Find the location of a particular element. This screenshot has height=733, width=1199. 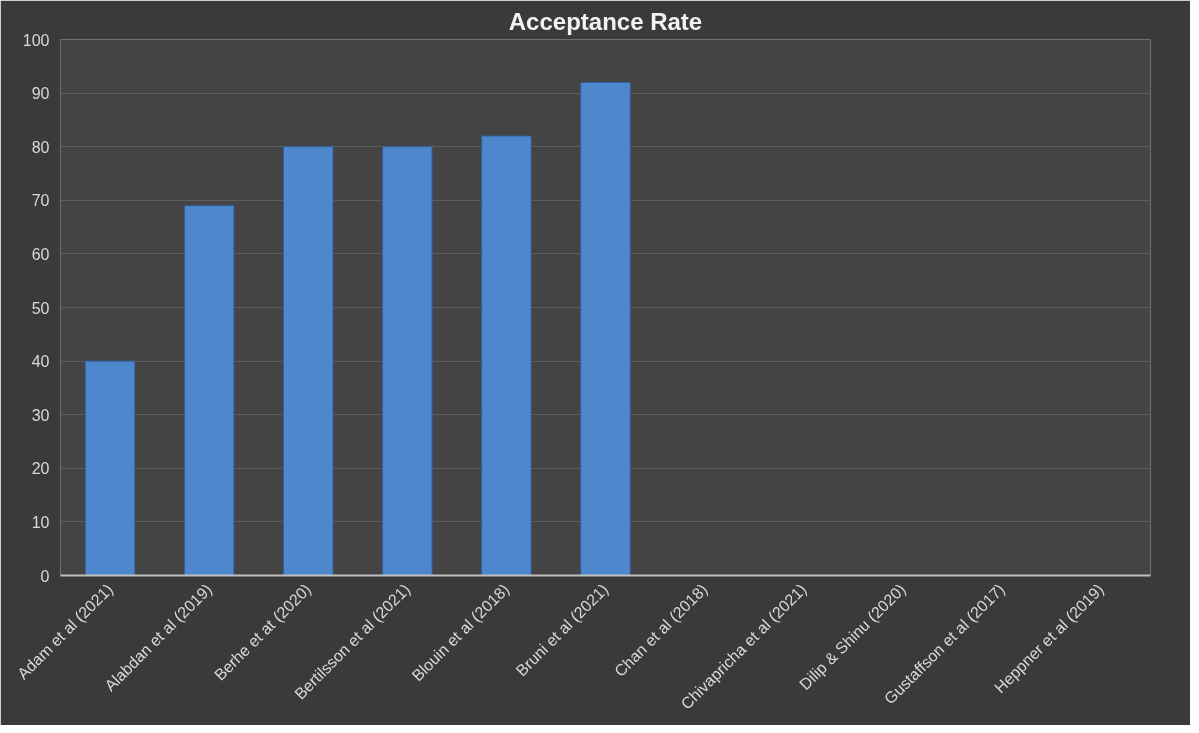

y-tick-label: 70 is located at coordinates (40, 201).